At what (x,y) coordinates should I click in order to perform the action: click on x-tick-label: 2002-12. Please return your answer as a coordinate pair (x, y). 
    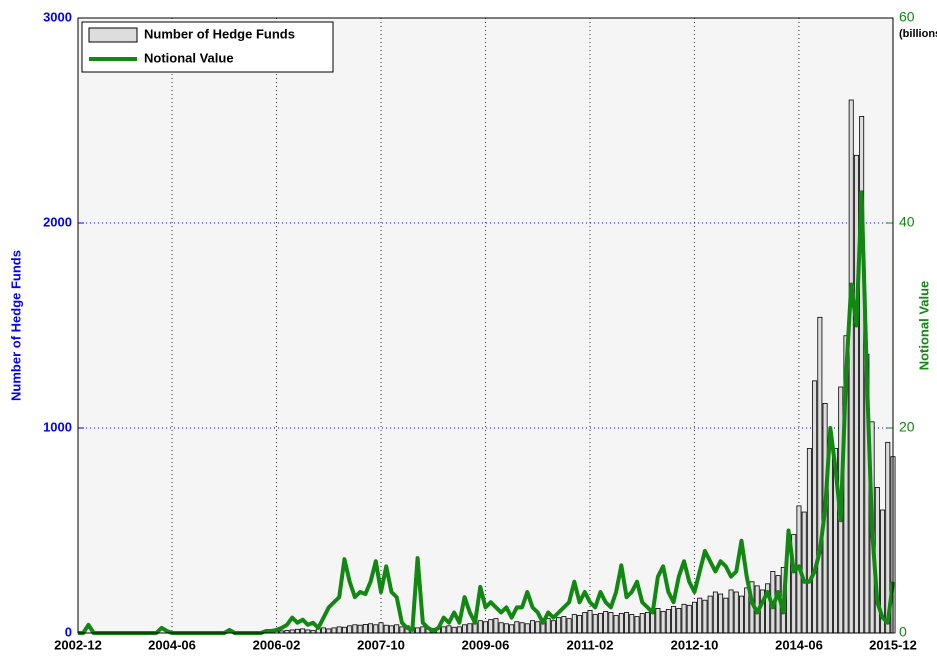
    Looking at the image, I should click on (78, 644).